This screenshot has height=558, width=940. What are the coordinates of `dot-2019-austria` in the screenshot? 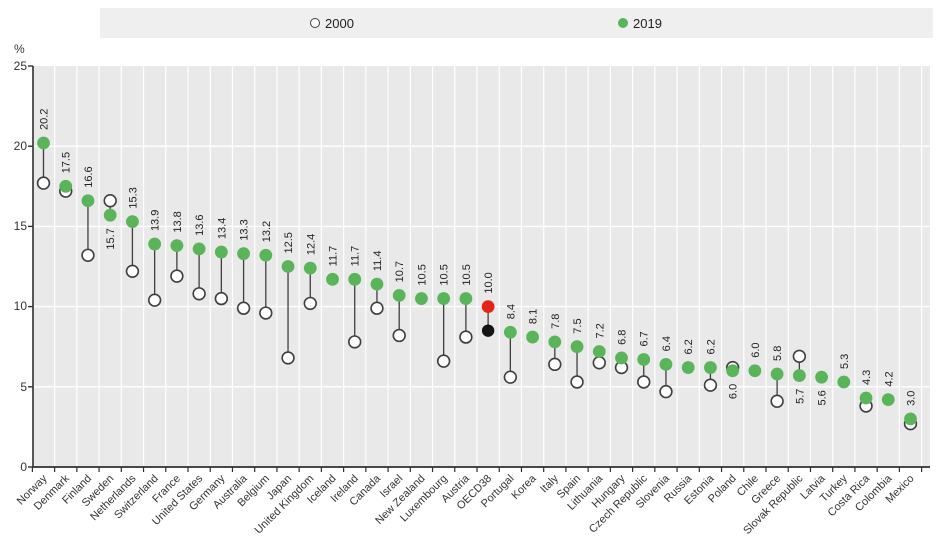 It's located at (466, 298).